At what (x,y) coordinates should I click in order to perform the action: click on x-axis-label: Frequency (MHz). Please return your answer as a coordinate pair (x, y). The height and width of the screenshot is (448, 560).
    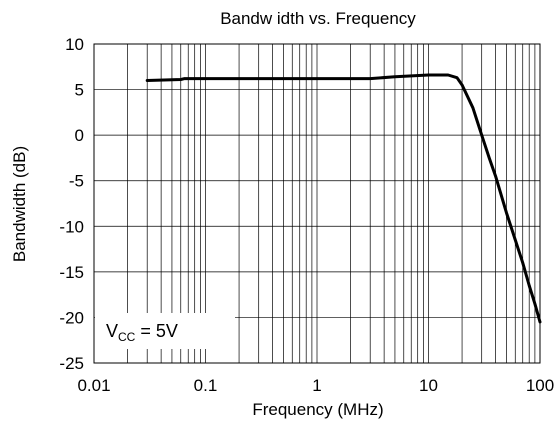
    Looking at the image, I should click on (317, 409).